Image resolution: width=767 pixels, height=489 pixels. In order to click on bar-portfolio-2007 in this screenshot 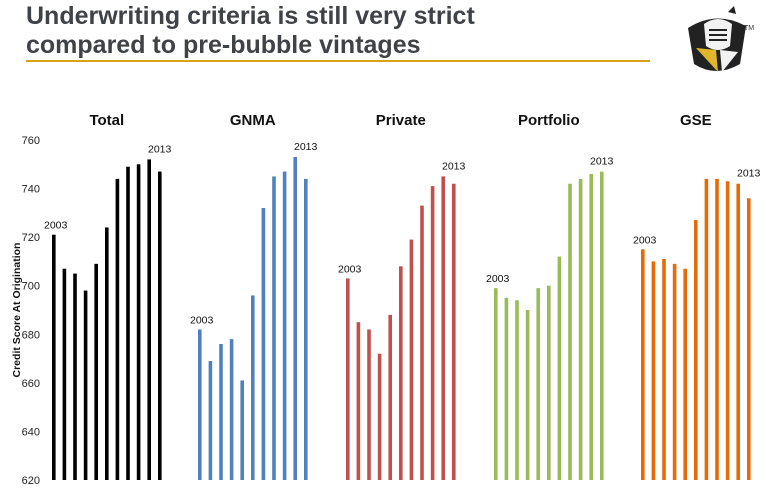, I will do `click(538, 384)`.